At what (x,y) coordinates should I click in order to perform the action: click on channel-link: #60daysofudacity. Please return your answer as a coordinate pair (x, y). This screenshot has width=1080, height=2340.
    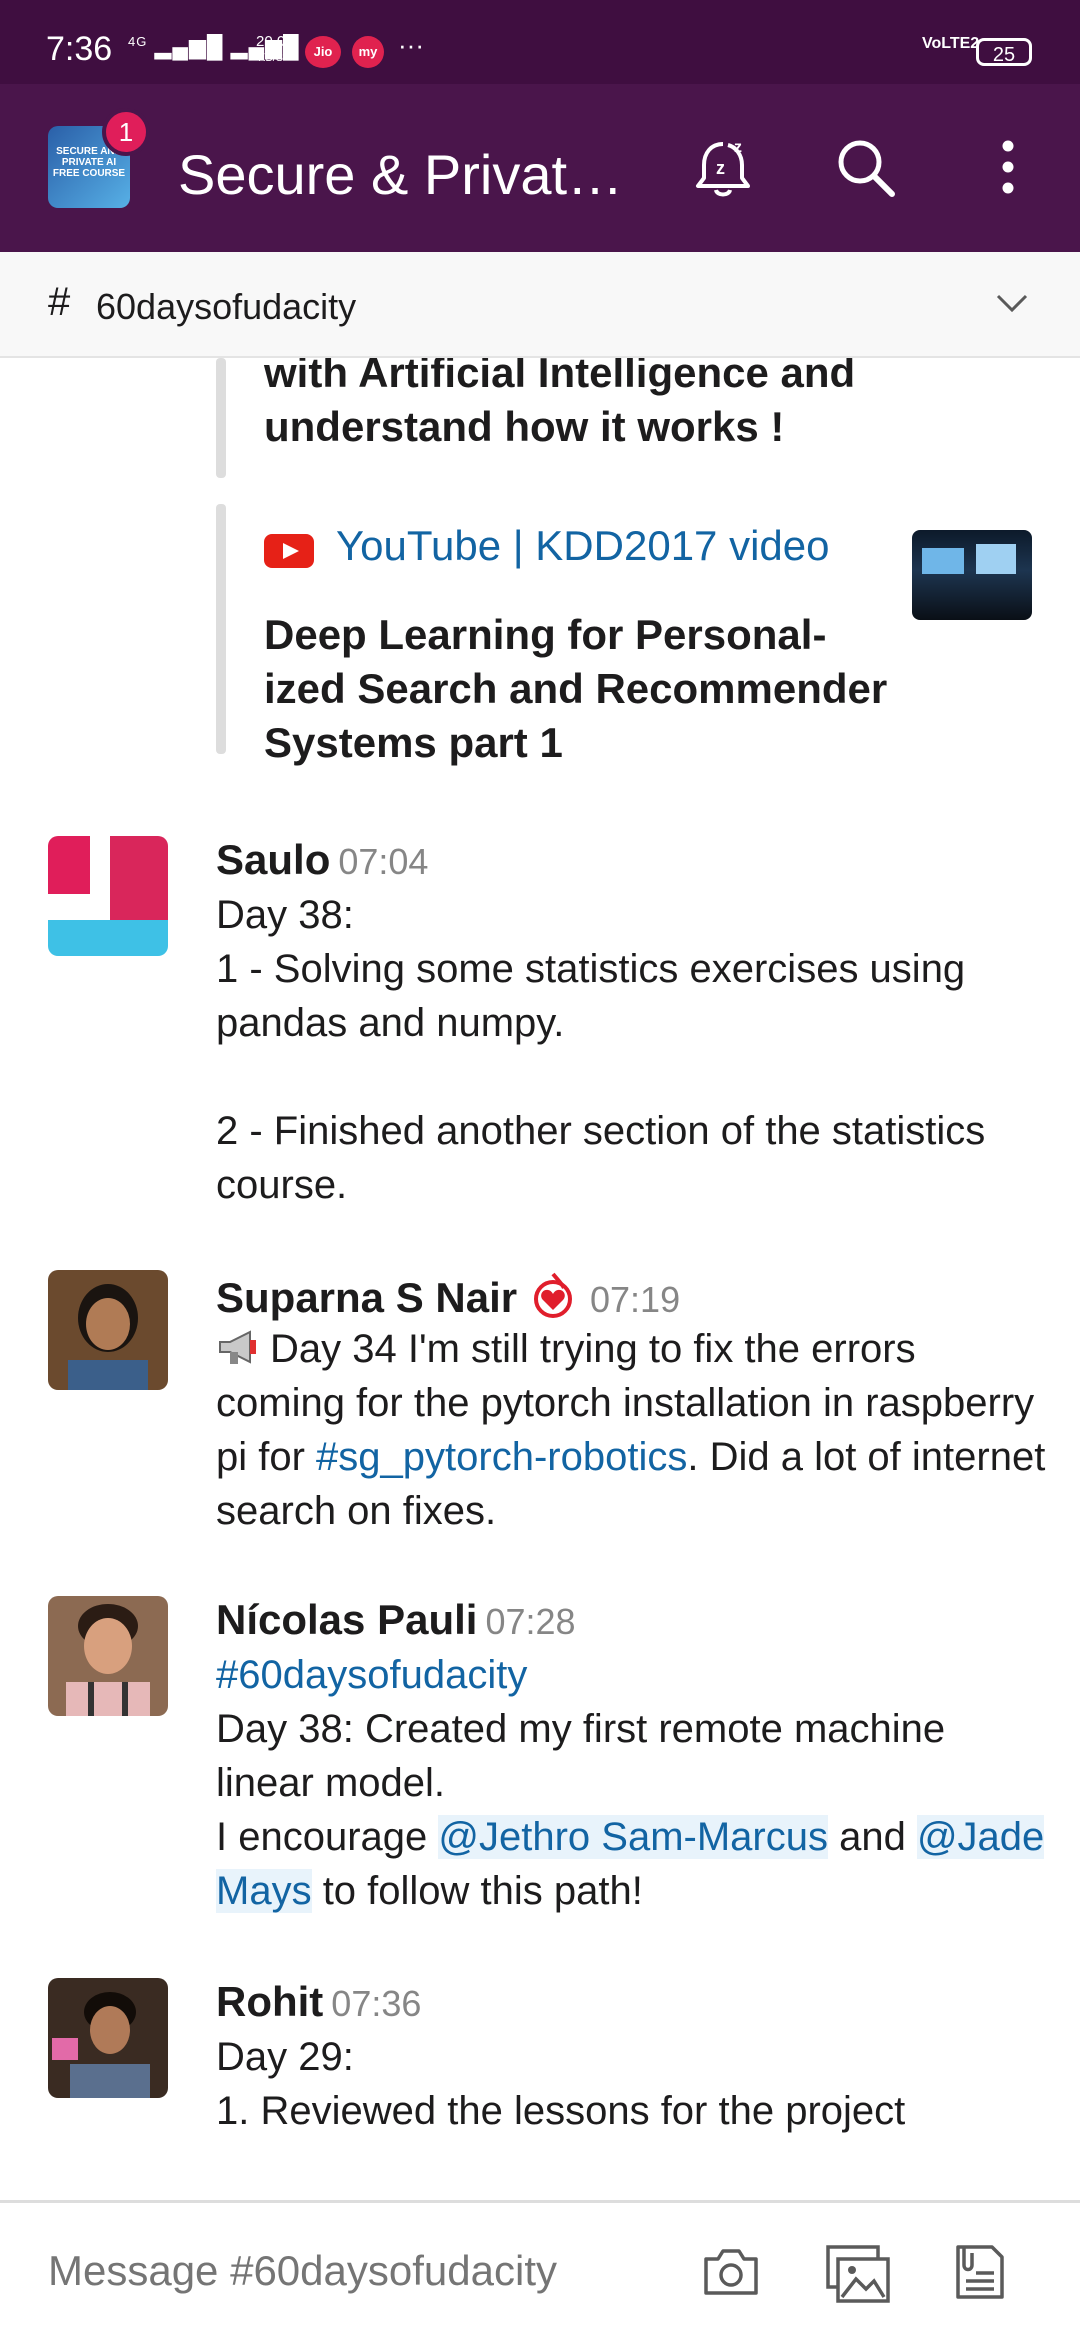
    Looking at the image, I should click on (372, 1675).